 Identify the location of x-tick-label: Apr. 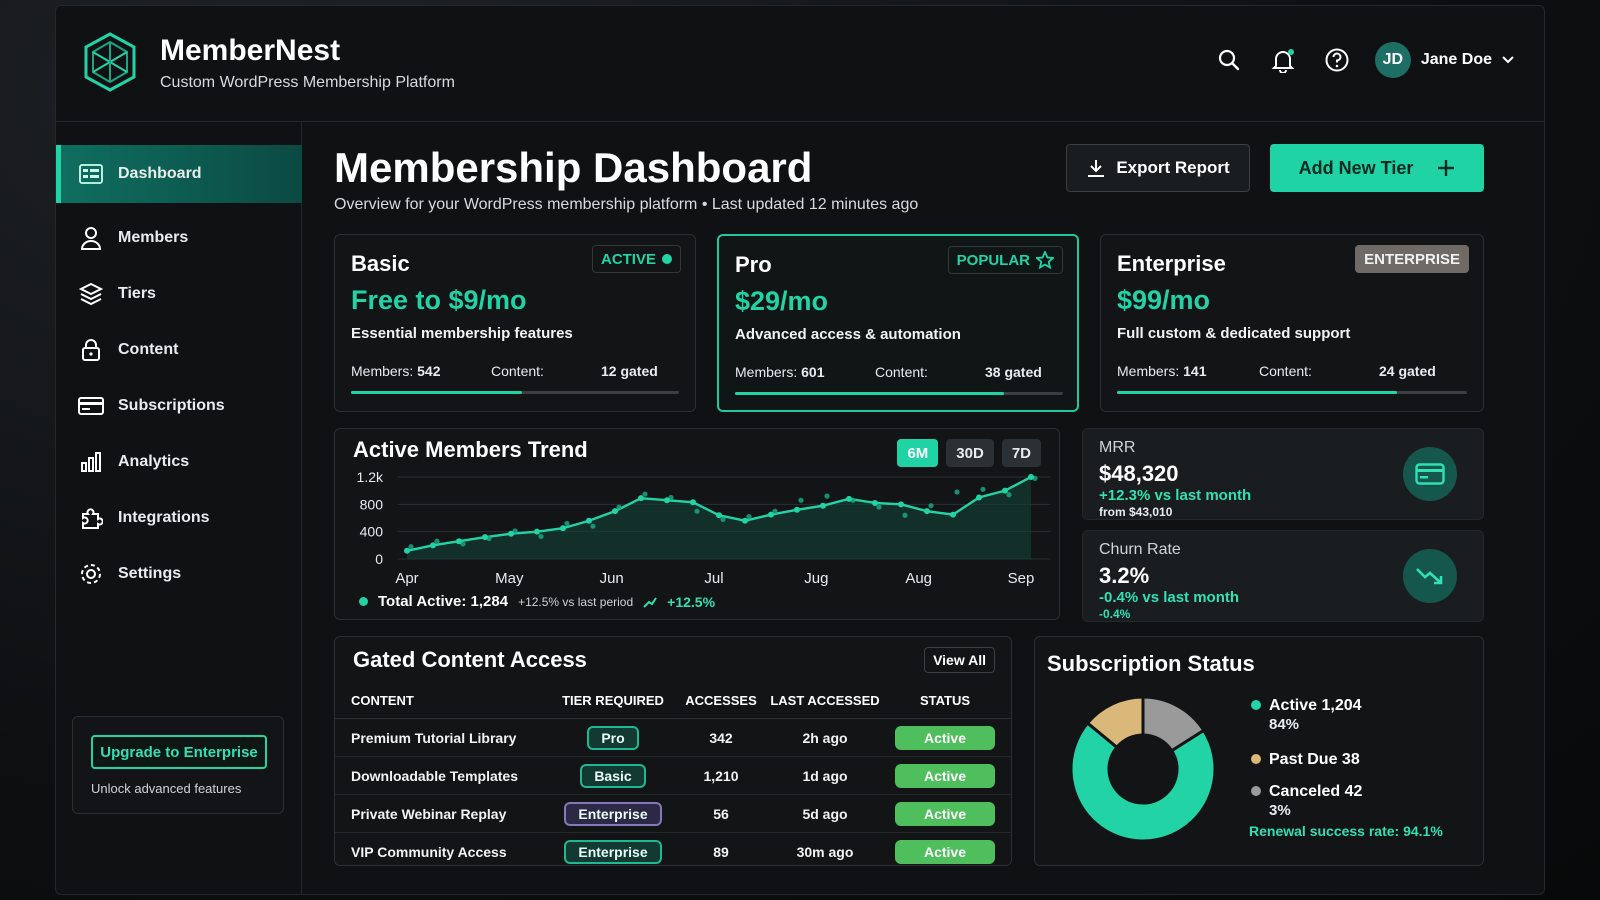
(406, 578).